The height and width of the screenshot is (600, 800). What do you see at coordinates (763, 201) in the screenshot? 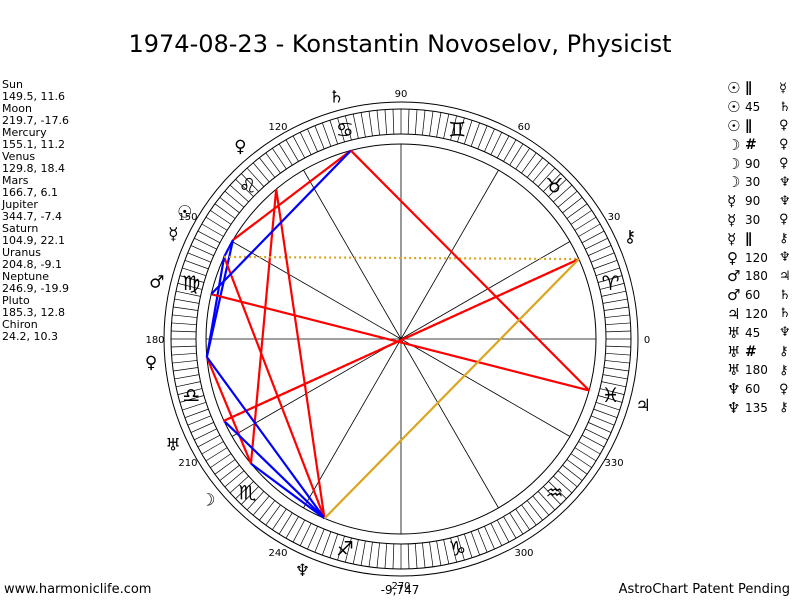
I see `aspect-row: ☿ 90 ♆` at bounding box center [763, 201].